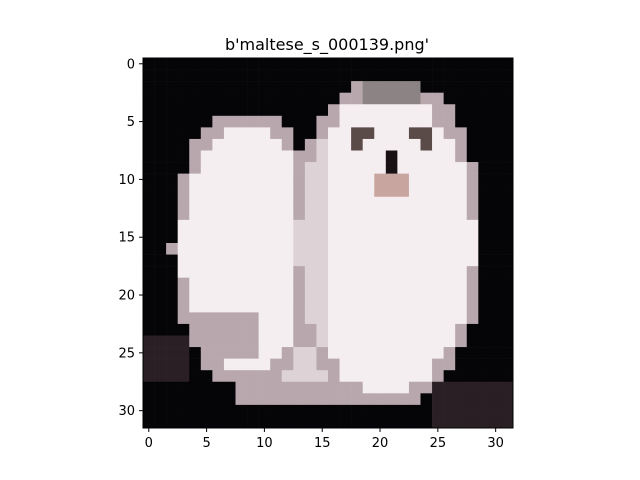  What do you see at coordinates (322, 443) in the screenshot?
I see `x-tick-label: 15` at bounding box center [322, 443].